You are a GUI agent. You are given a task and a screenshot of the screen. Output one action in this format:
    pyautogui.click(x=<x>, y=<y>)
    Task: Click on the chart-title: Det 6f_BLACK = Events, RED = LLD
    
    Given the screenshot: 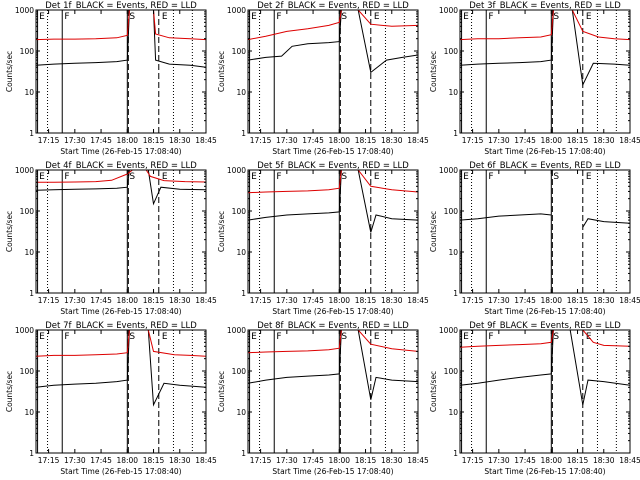 What is the action you would take?
    pyautogui.click(x=545, y=166)
    